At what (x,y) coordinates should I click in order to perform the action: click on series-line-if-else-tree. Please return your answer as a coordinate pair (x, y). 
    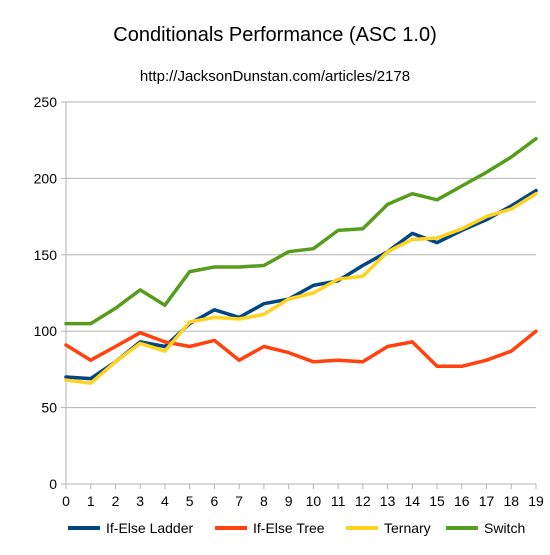
    Looking at the image, I should click on (301, 349).